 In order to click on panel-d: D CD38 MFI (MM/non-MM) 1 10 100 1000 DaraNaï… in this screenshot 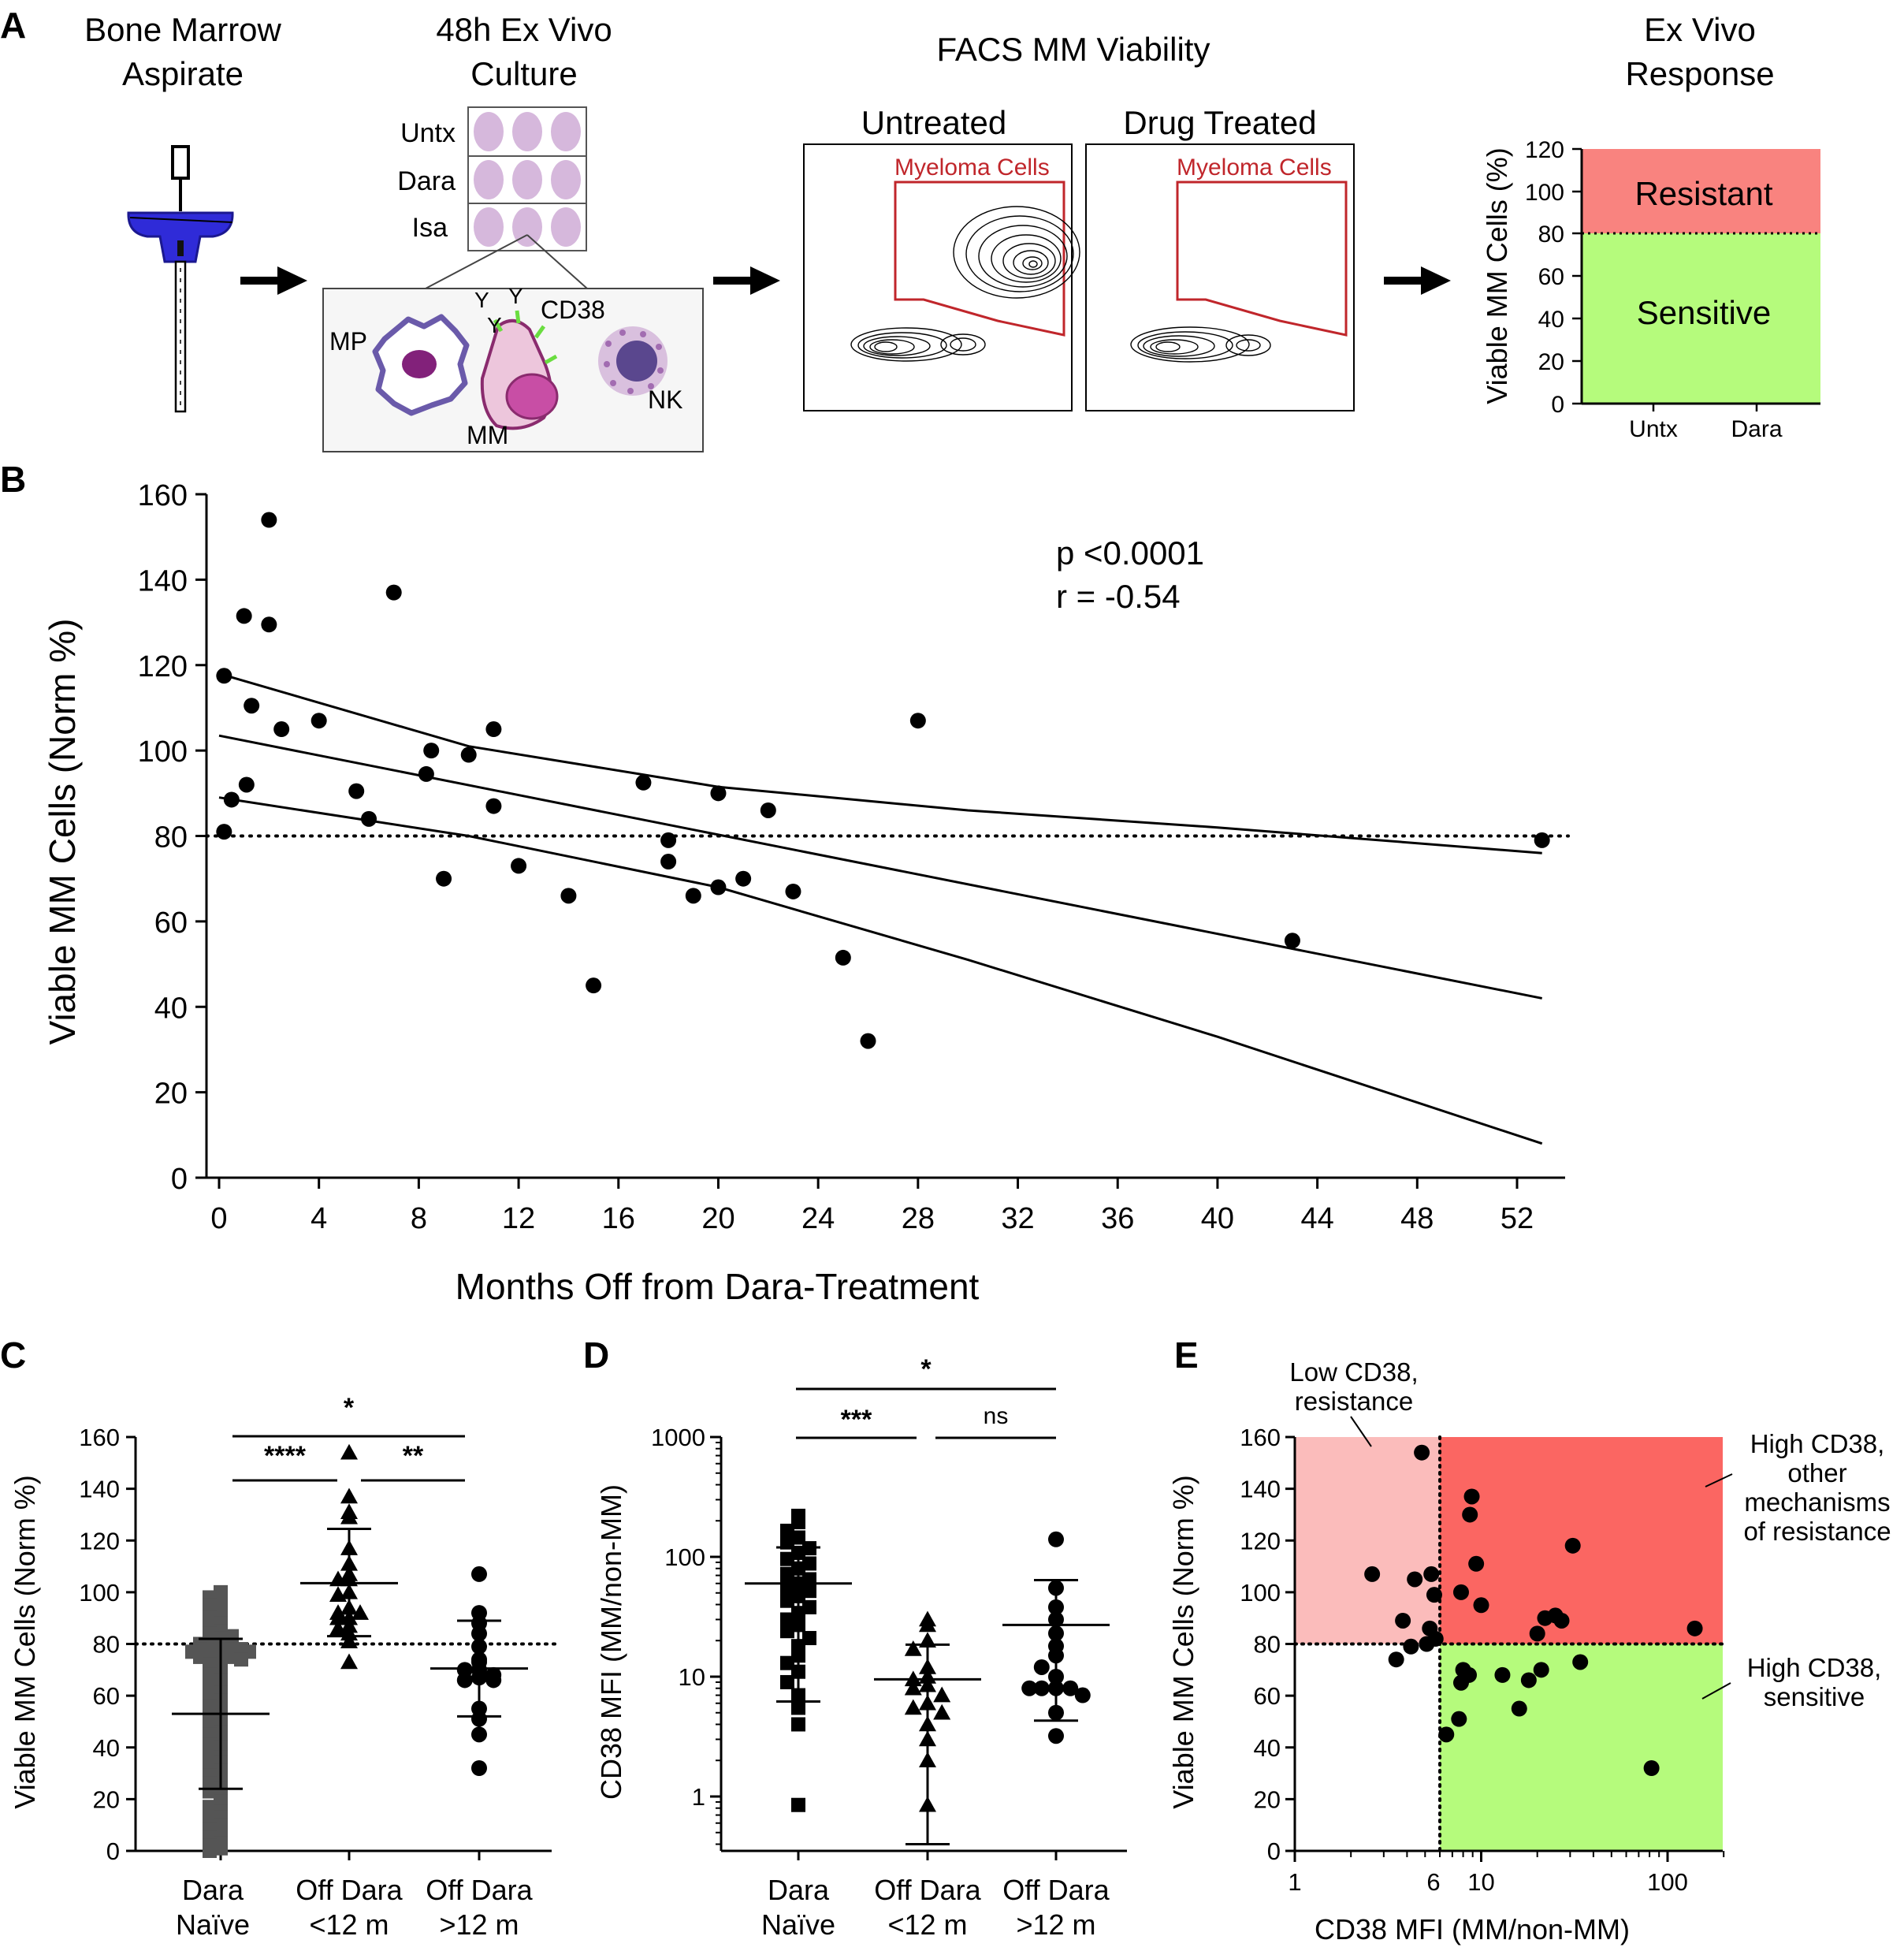, I will do `click(855, 1638)`.